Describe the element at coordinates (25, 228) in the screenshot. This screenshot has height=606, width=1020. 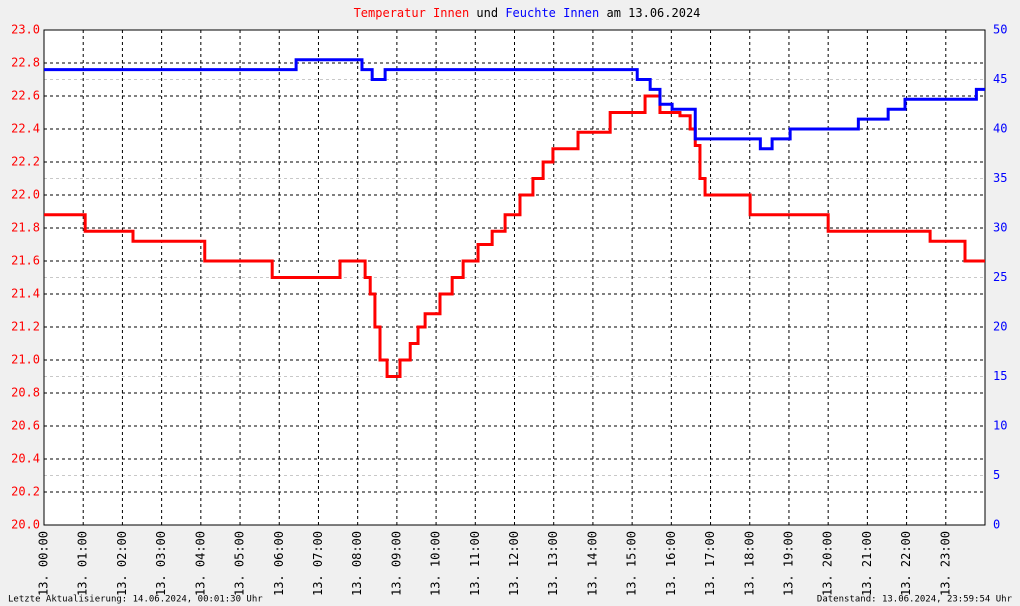
I see `y-tick-label: 21.8` at that location.